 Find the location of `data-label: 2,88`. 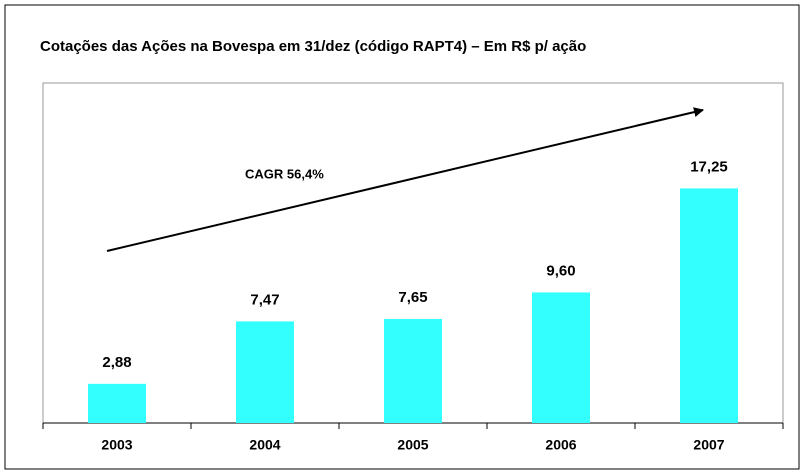

data-label: 2,88 is located at coordinates (116, 362).